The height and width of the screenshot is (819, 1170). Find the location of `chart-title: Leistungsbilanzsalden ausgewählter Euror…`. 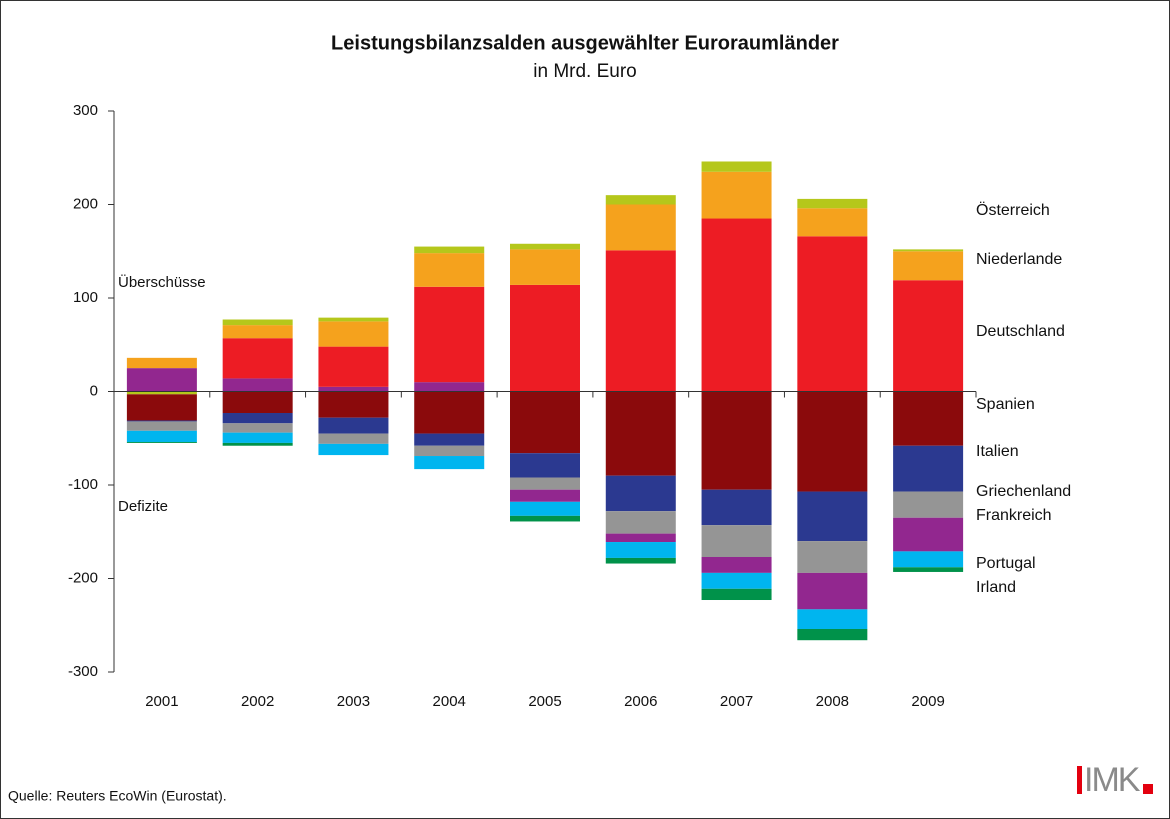

chart-title: Leistungsbilanzsalden ausgewählter Euror… is located at coordinates (585, 43).